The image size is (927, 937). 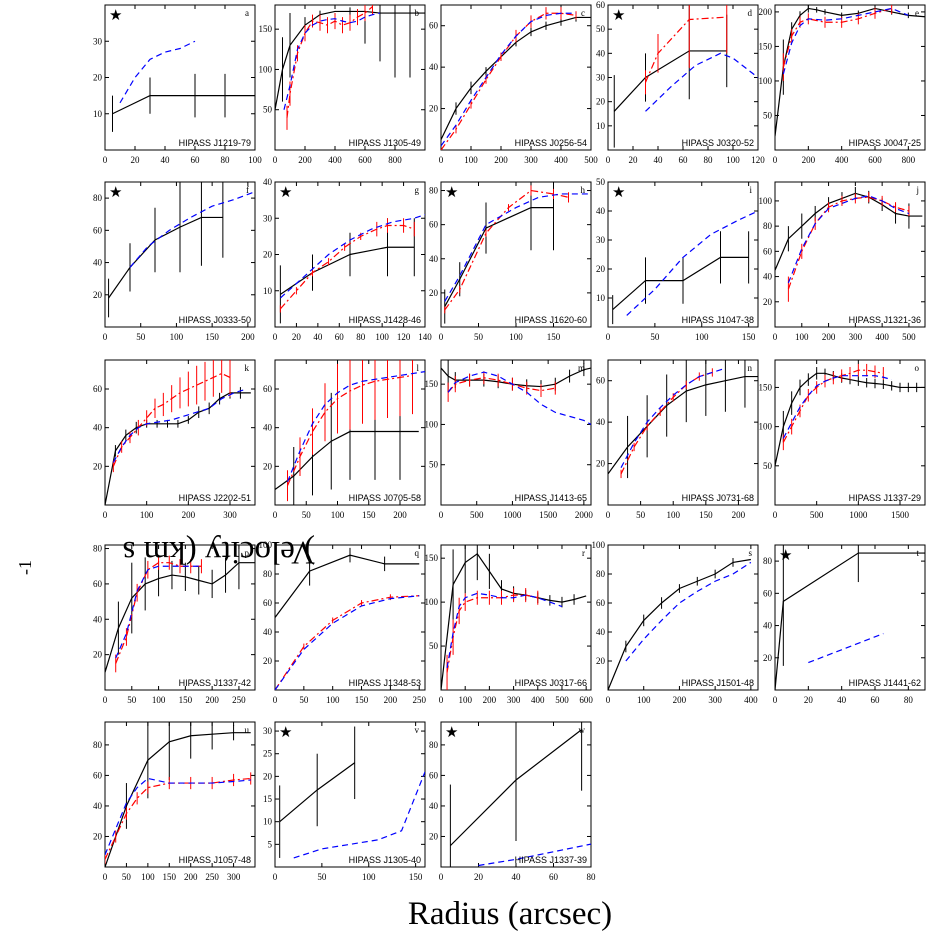 I want to click on panel-letter: g, so click(x=417, y=190).